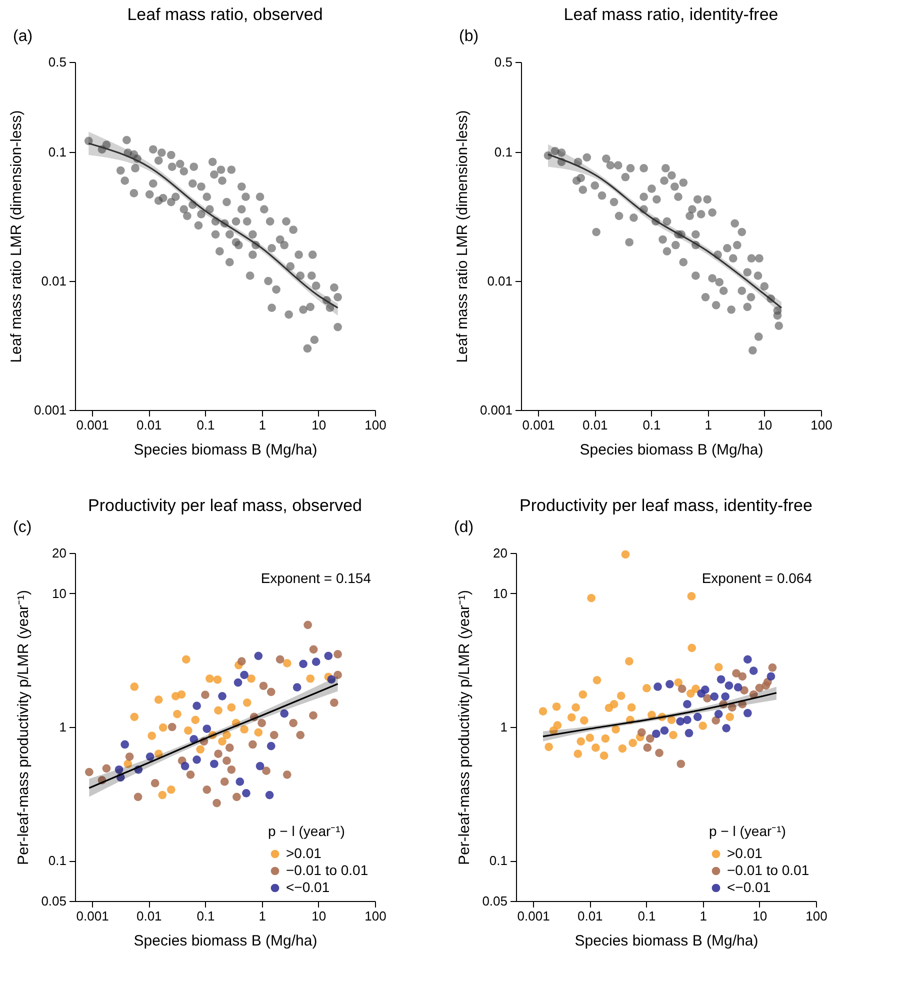  What do you see at coordinates (757, 578) in the screenshot?
I see `annotation: Exponent = 0.064` at bounding box center [757, 578].